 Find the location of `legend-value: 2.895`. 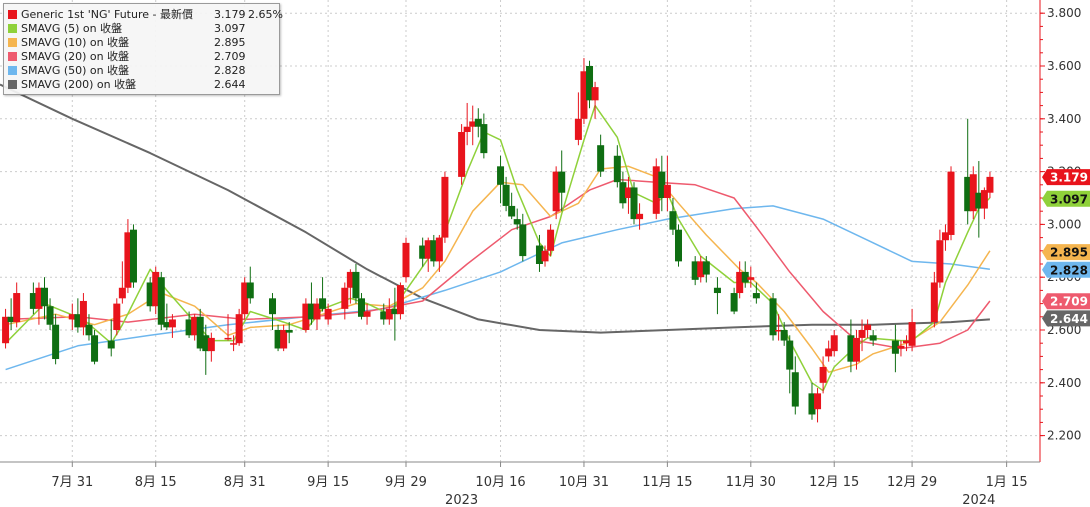

legend-value: 2.895 is located at coordinates (230, 42).